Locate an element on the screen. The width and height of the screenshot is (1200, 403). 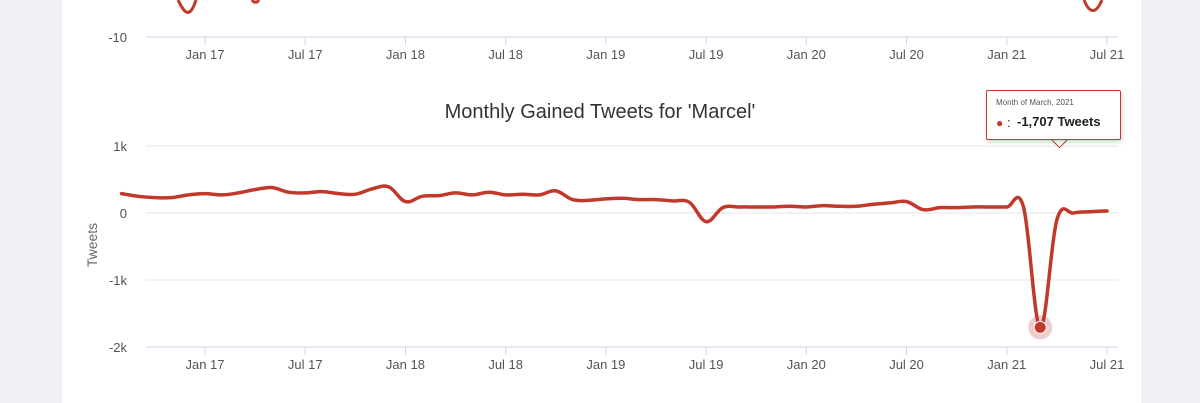
top-x-tick-label: Jul 17 is located at coordinates (305, 54).